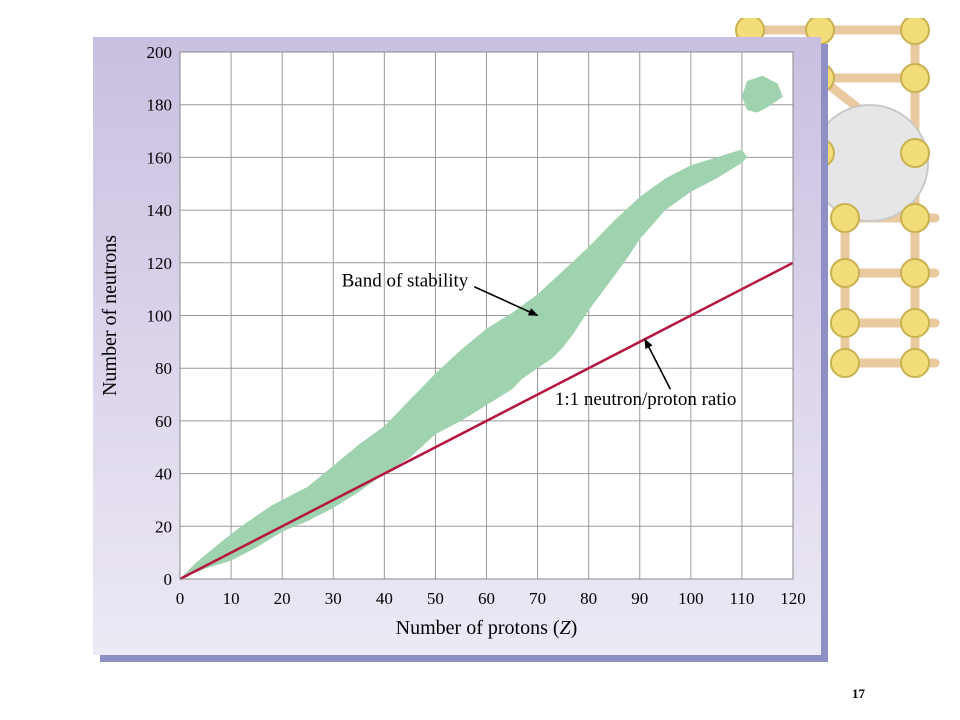 This screenshot has width=960, height=720. What do you see at coordinates (163, 474) in the screenshot?
I see `y-tick-label-40: 40` at bounding box center [163, 474].